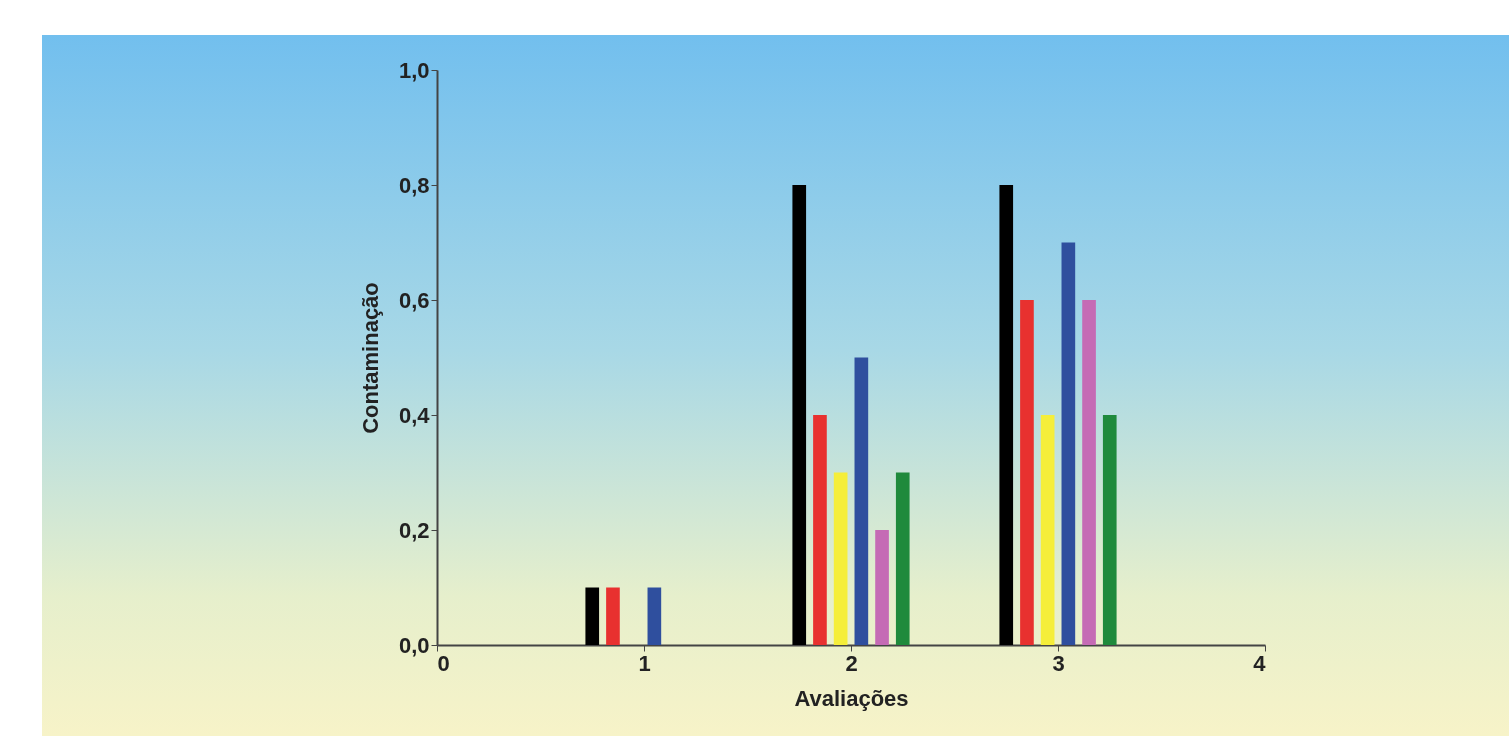  I want to click on y-tick-label: 0,0, so click(414, 645).